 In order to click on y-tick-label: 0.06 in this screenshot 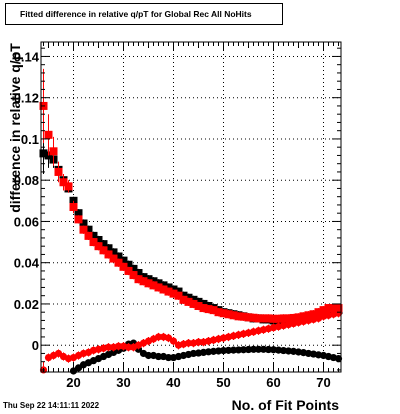, I will do `click(26, 221)`.